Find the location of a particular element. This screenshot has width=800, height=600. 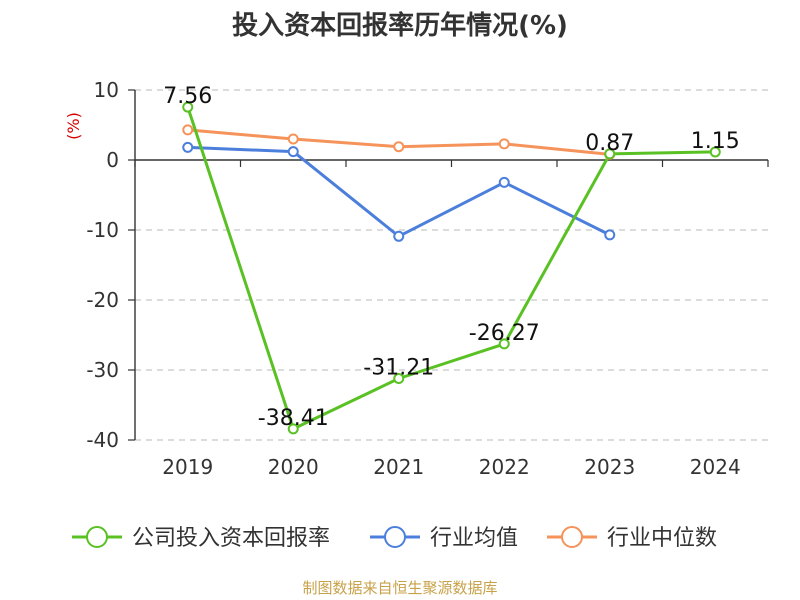

data-label: -38.41 is located at coordinates (293, 418).